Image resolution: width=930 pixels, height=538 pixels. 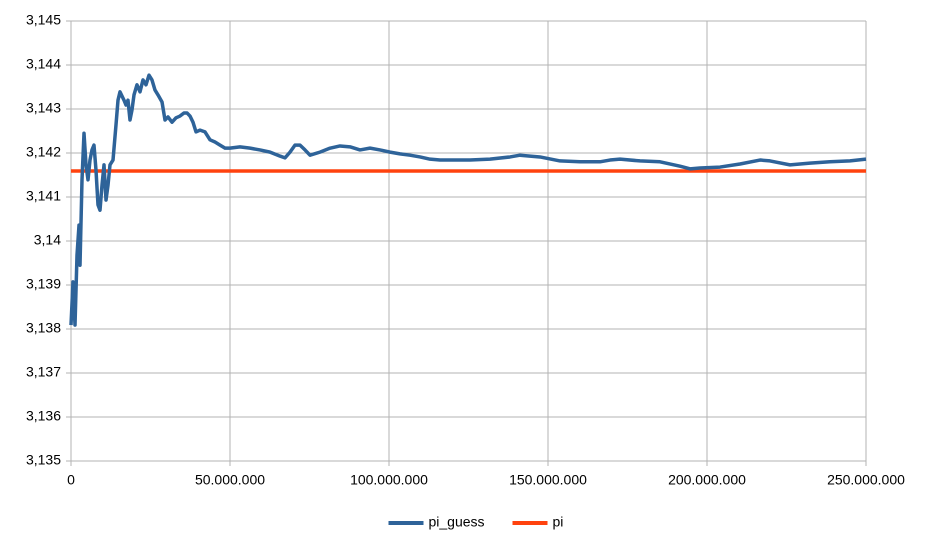 What do you see at coordinates (707, 480) in the screenshot?
I see `x-tick-label: 200.000.000` at bounding box center [707, 480].